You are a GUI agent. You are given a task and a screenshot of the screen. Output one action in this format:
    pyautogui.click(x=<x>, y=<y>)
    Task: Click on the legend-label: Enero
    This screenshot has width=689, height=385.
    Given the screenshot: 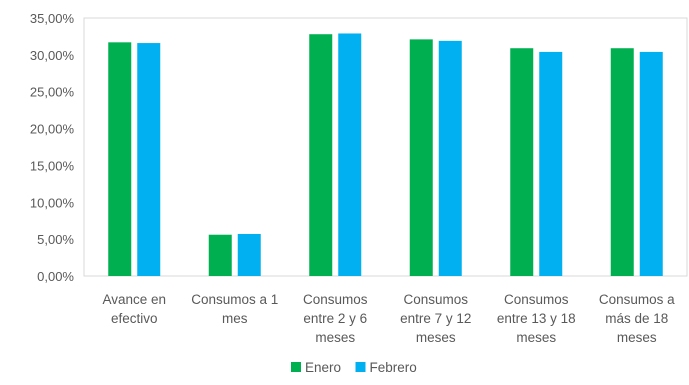 What is the action you would take?
    pyautogui.click(x=323, y=367)
    